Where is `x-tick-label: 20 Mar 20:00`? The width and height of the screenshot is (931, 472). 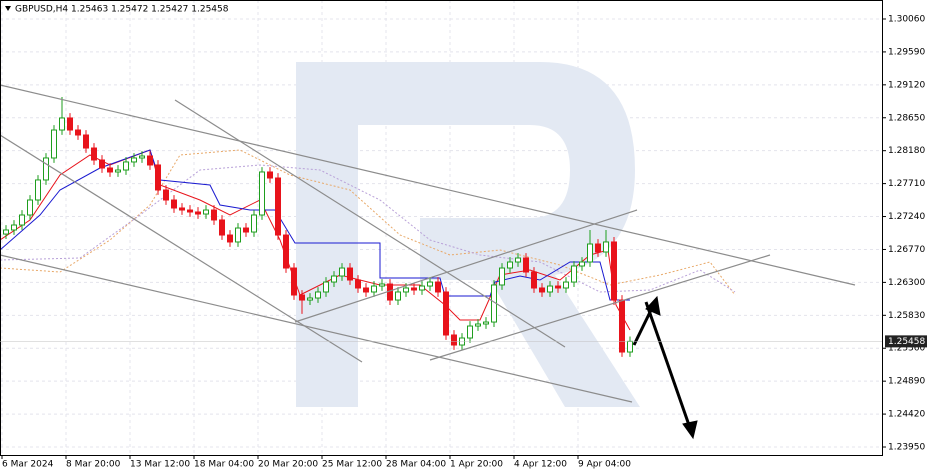 x-tick-label: 20 Mar 20:00 is located at coordinates (288, 465).